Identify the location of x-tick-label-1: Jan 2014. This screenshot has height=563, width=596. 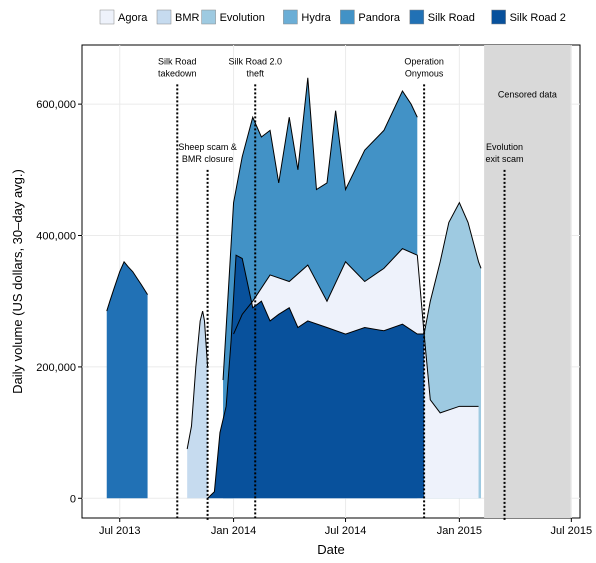
(233, 531).